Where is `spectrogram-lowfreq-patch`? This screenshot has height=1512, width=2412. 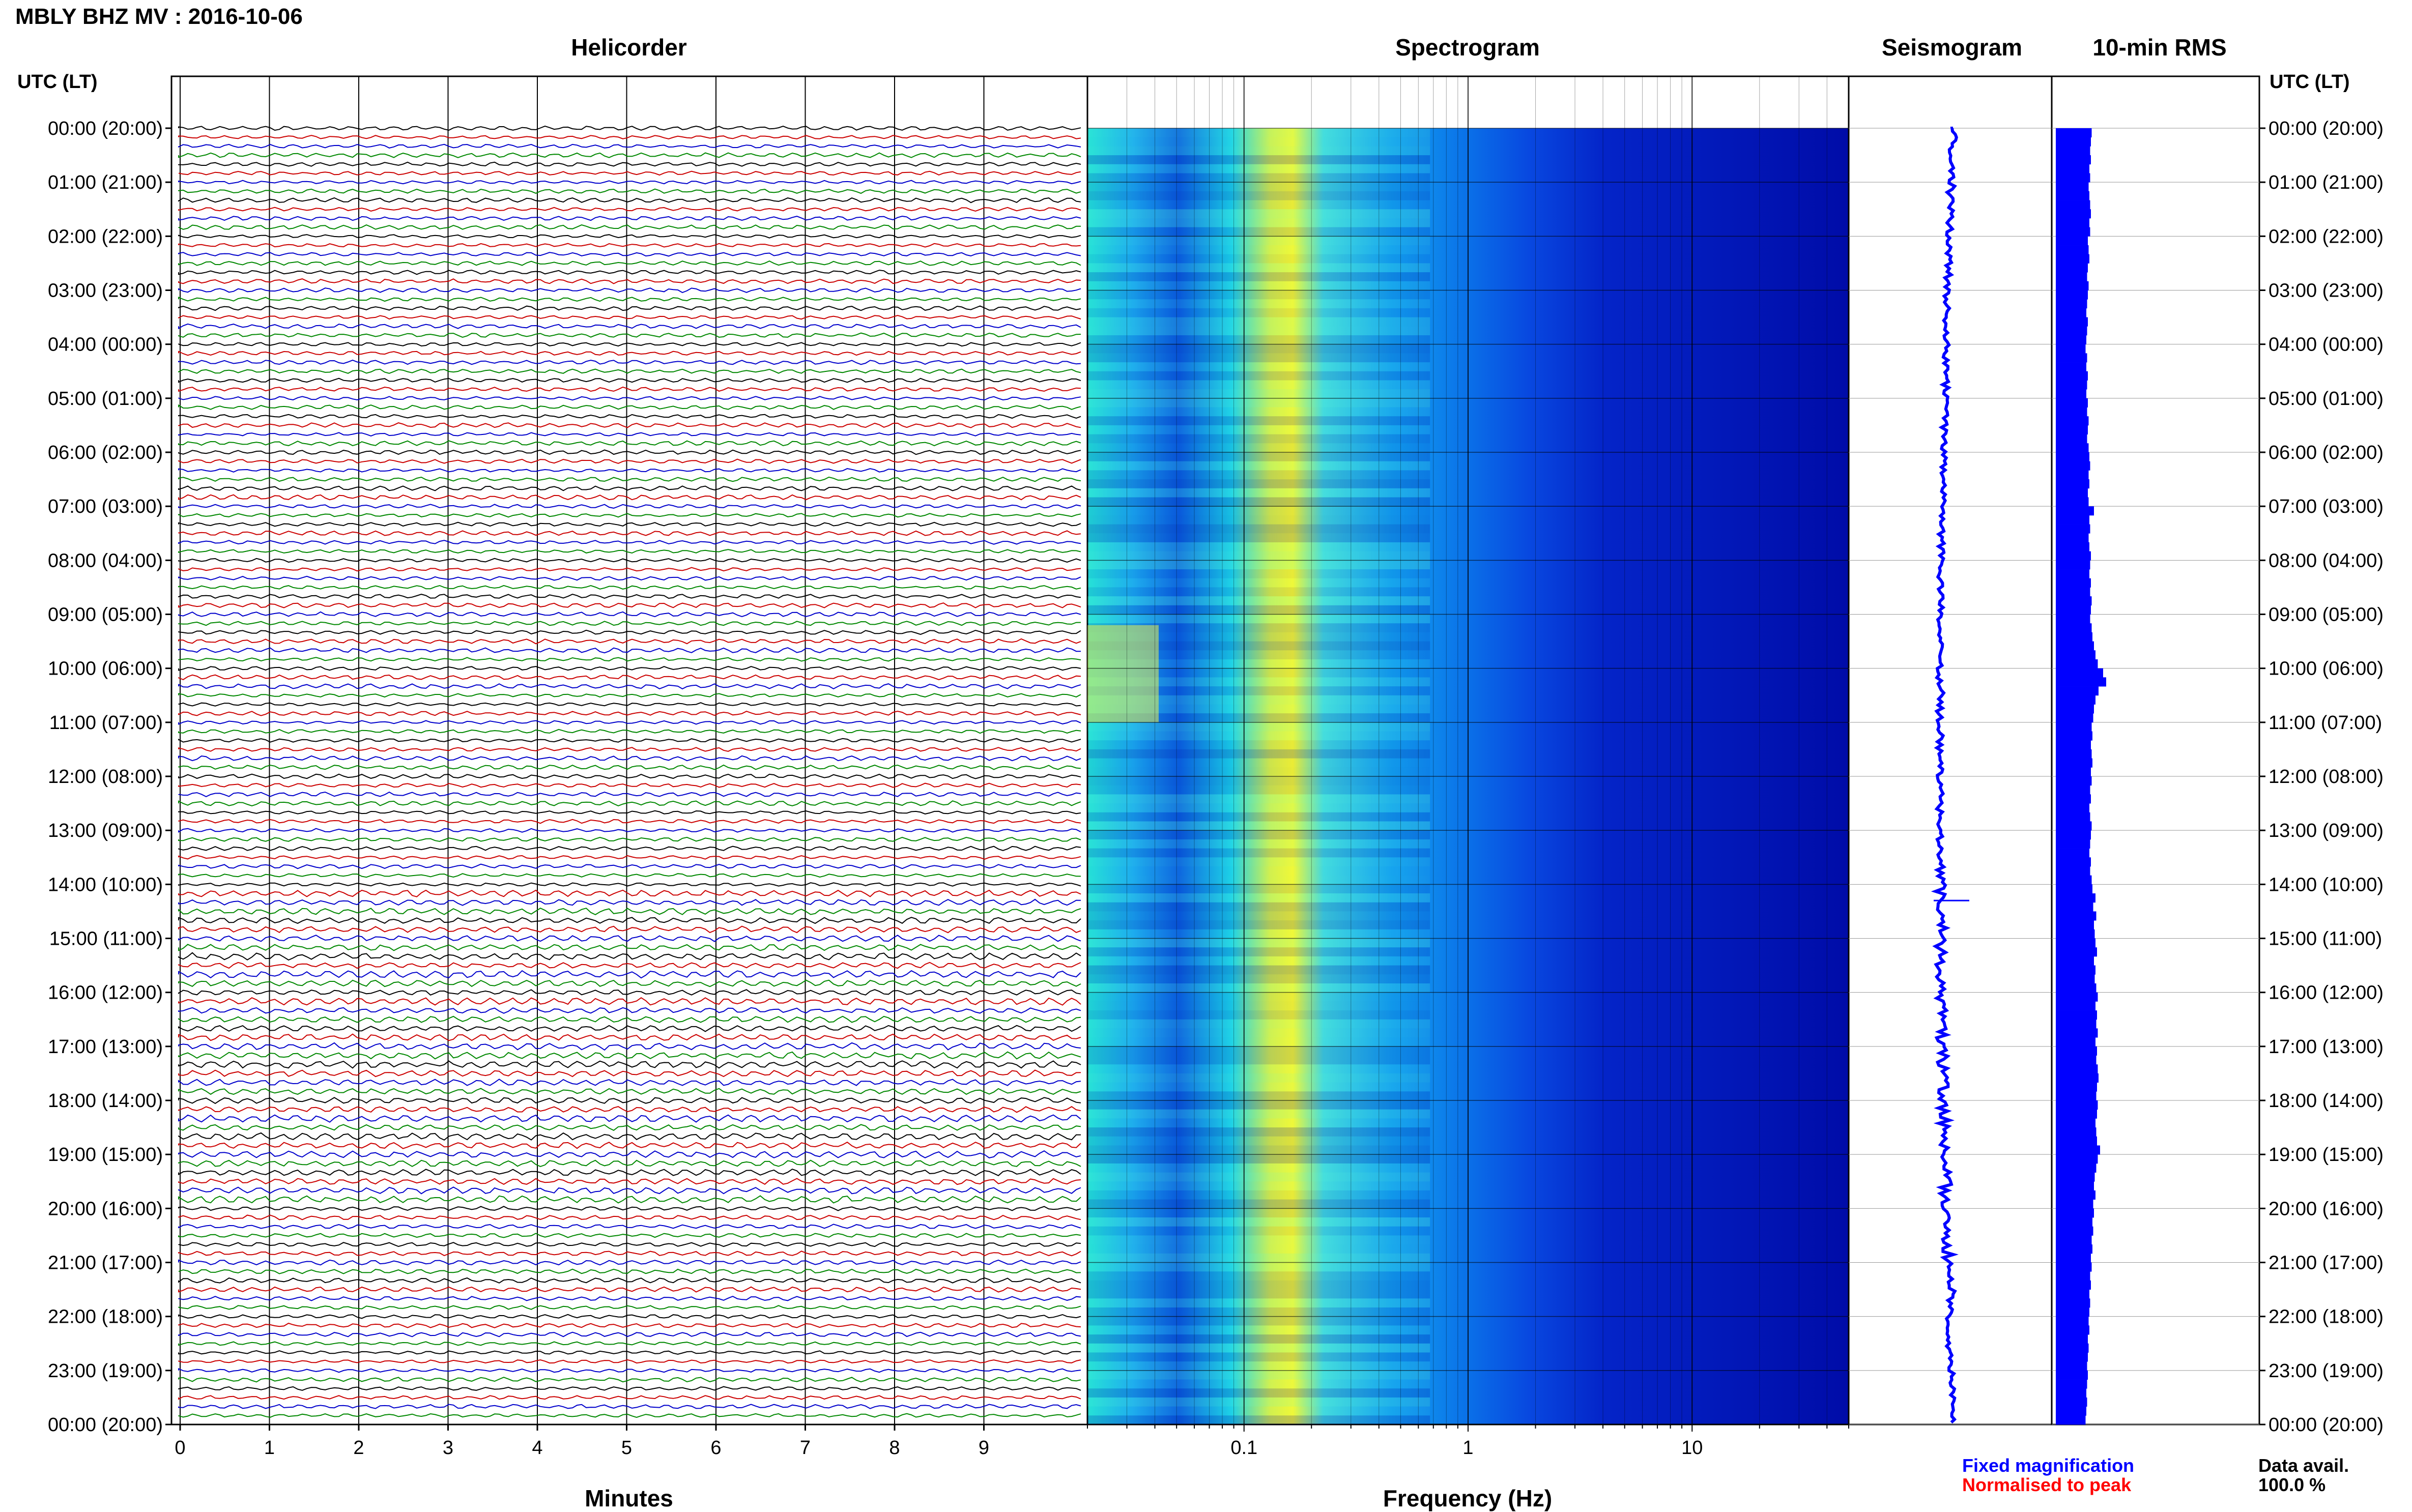 spectrogram-lowfreq-patch is located at coordinates (1123, 673).